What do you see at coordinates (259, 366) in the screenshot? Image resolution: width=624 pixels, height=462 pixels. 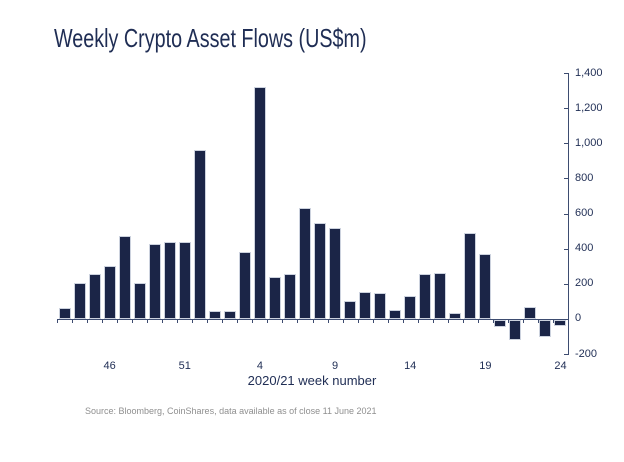 I see `x-tick-label: 4` at bounding box center [259, 366].